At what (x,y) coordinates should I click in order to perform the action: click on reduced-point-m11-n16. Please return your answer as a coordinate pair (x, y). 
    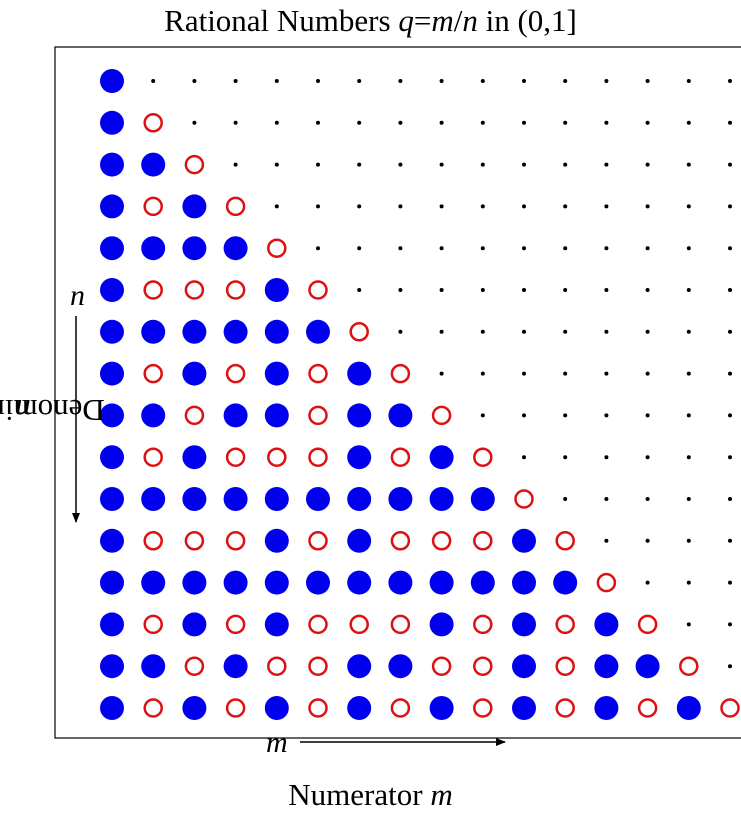
    Looking at the image, I should click on (524, 708).